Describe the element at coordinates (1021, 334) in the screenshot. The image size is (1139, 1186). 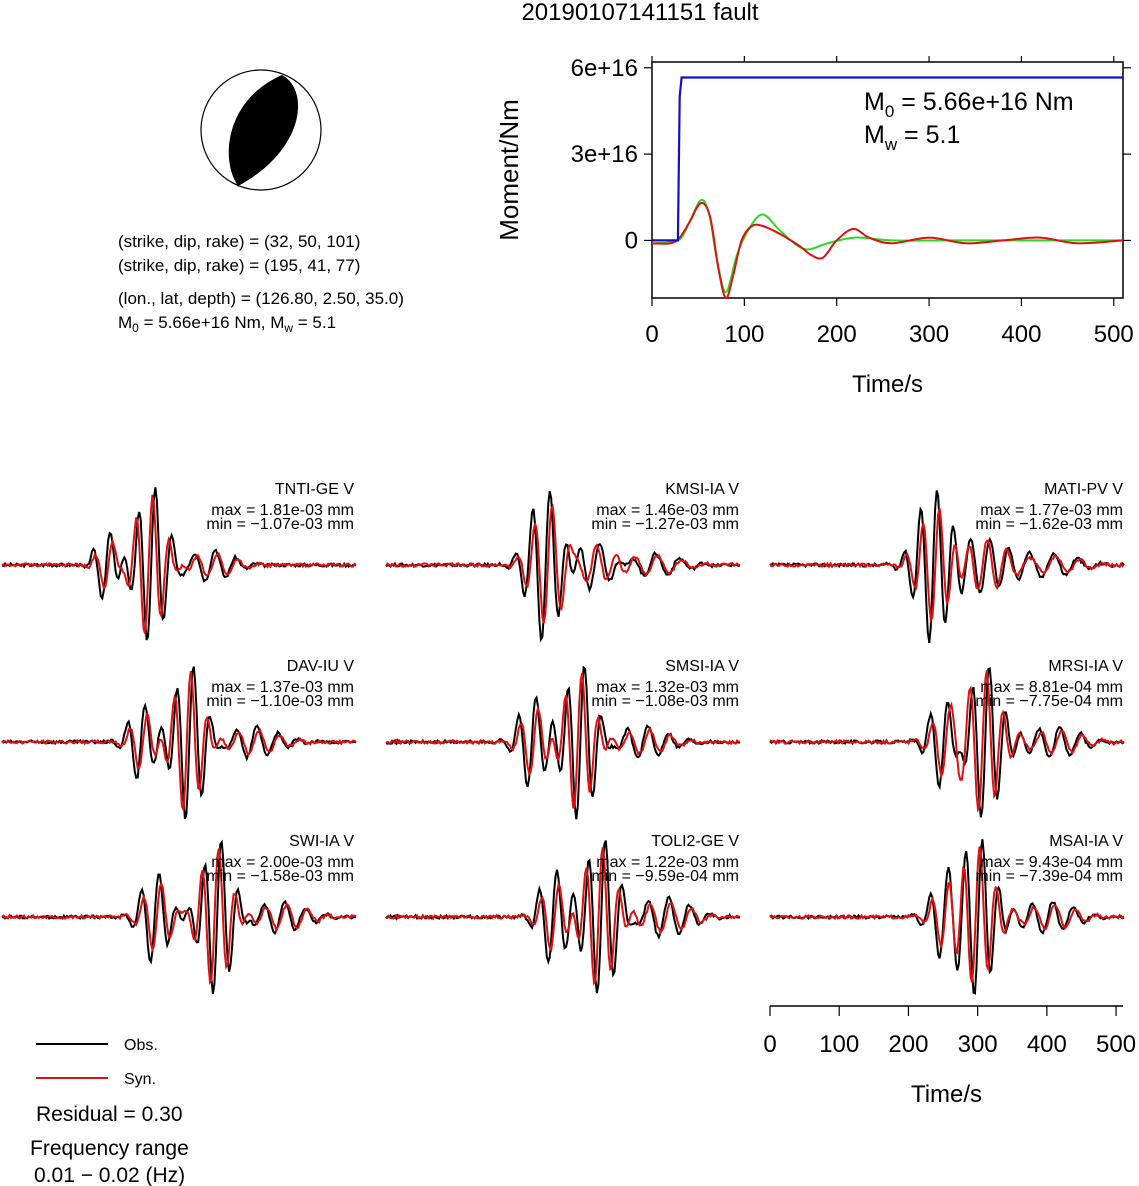
I see `x-tick-label: 400` at that location.